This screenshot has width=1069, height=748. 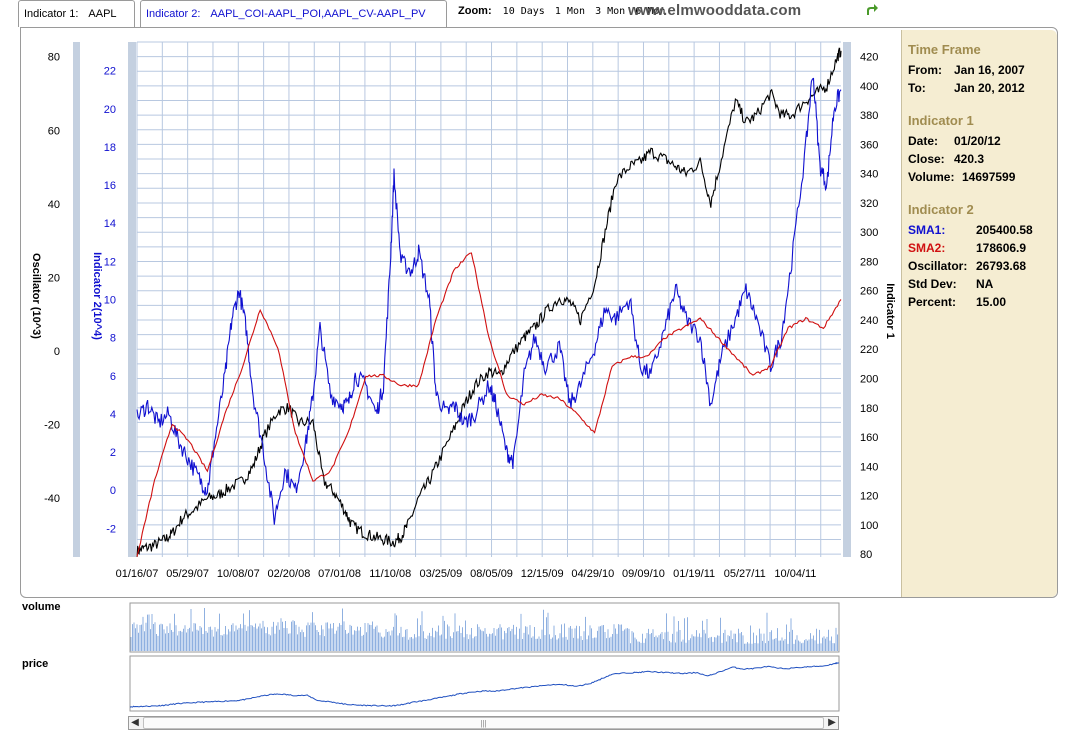 What do you see at coordinates (110, 186) in the screenshot?
I see `indicator2-tick-label: 16` at bounding box center [110, 186].